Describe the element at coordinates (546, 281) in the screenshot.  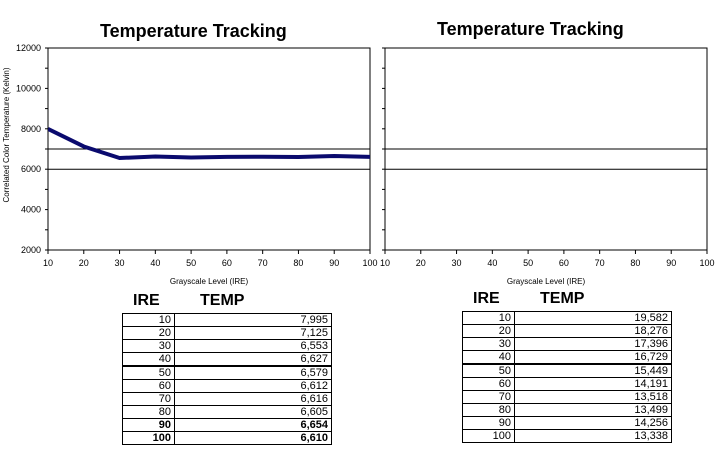
I see `x-axis-title-right: Grayscale Level (IRE)` at that location.